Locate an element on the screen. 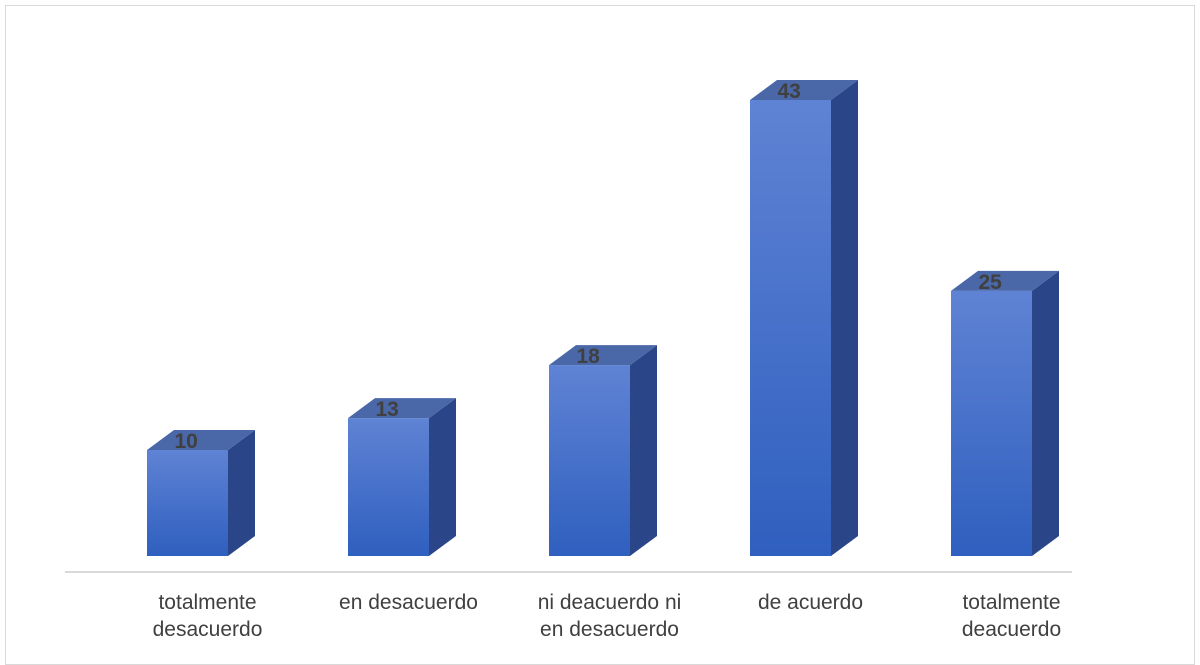 The image size is (1200, 665). bar-1: 10 is located at coordinates (201, 492).